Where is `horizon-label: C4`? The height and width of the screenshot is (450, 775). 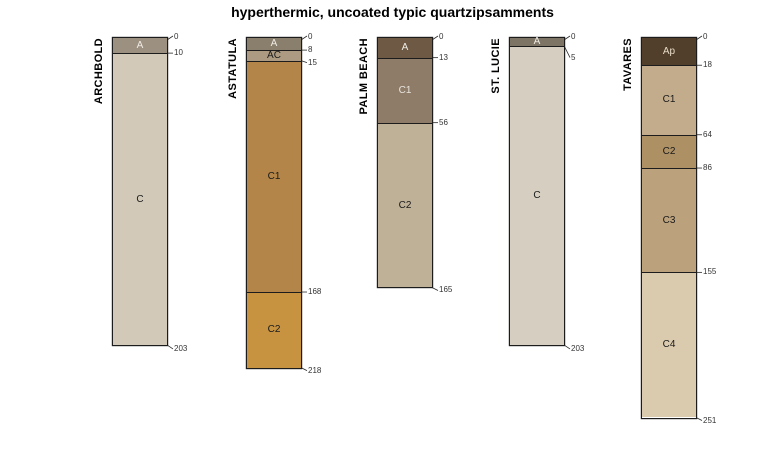 horizon-label: C4 is located at coordinates (669, 345).